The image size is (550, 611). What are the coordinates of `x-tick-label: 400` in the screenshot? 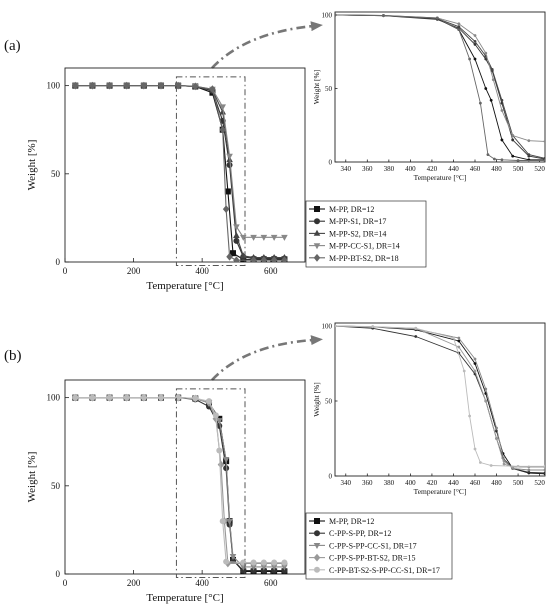 It's located at (410, 169).